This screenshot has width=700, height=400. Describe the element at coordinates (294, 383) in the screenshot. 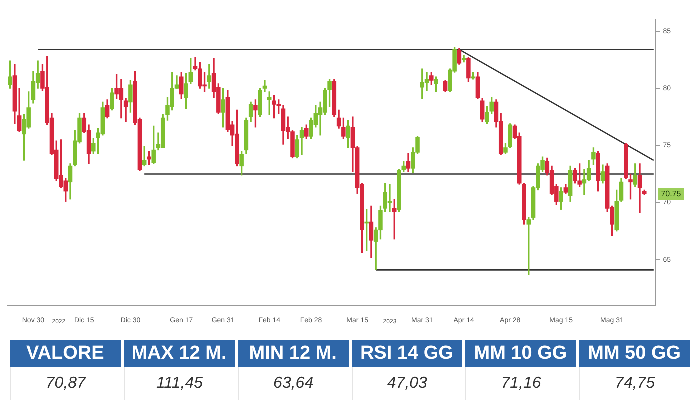

I see `text: 63,64` at that location.